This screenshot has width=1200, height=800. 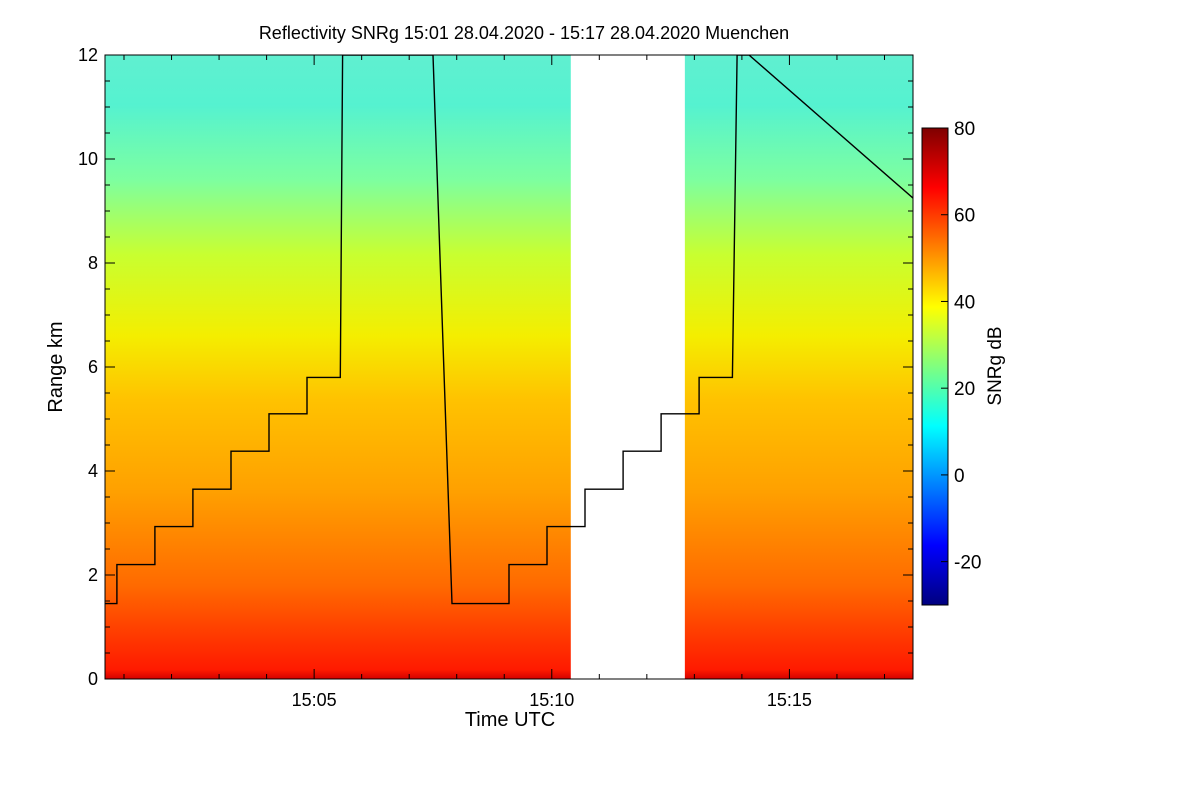 I want to click on colorbar, so click(x=935, y=366).